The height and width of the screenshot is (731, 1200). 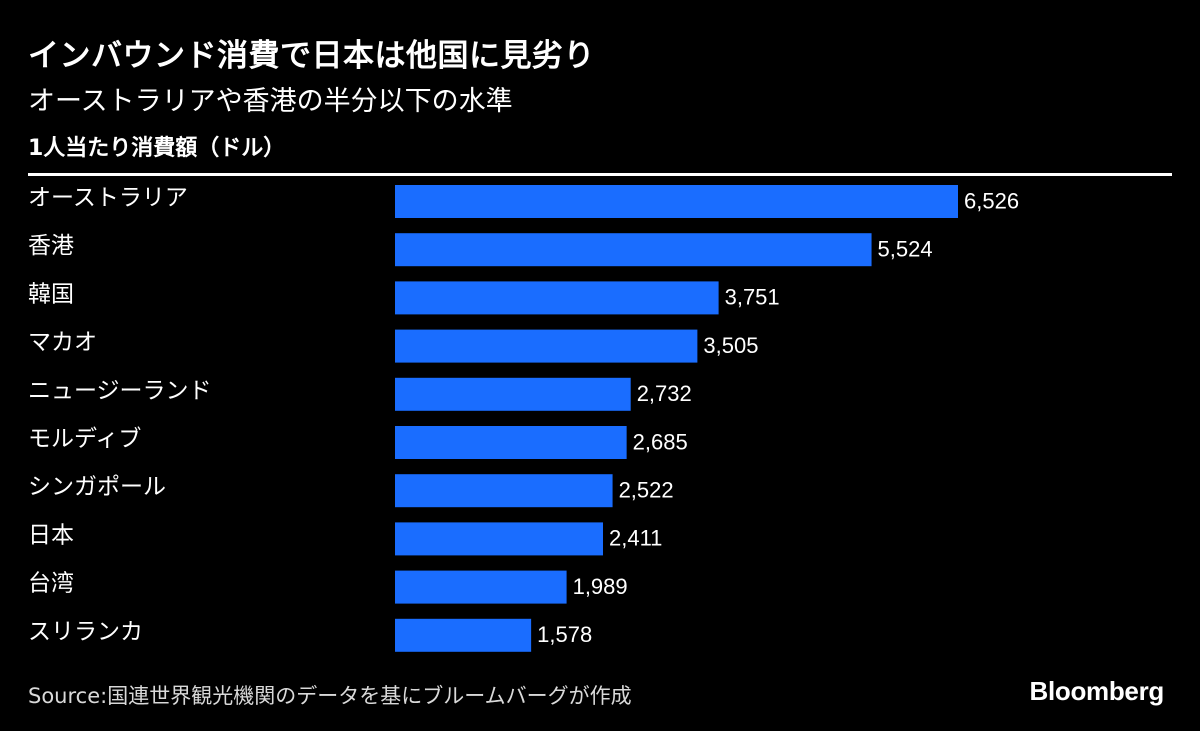 I want to click on category-label: 韓国, so click(x=51, y=294).